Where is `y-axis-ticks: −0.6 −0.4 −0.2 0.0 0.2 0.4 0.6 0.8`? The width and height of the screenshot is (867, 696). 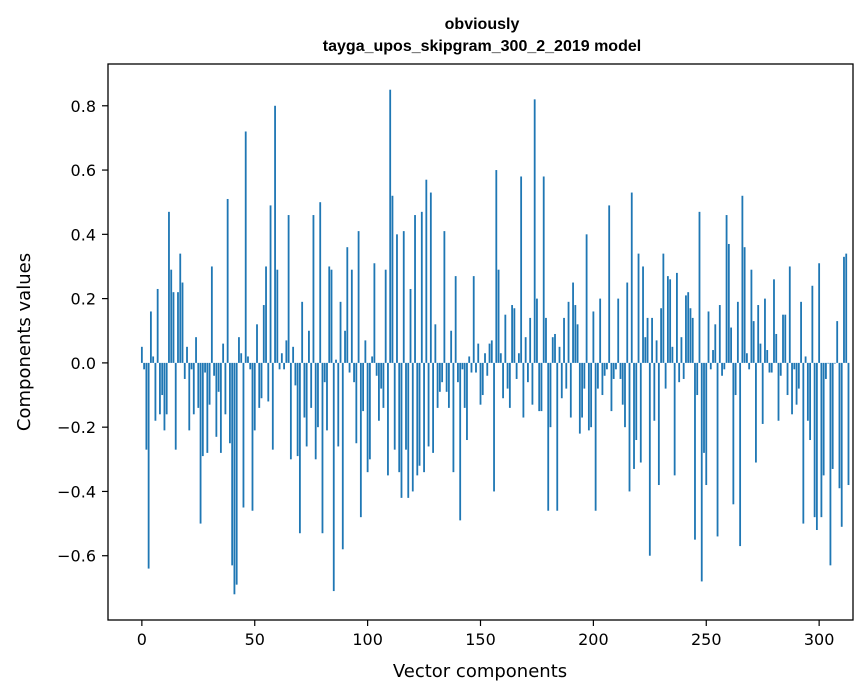 y-axis-ticks: −0.6 −0.4 −0.2 0.0 0.2 0.4 0.6 0.8 is located at coordinates (82, 331).